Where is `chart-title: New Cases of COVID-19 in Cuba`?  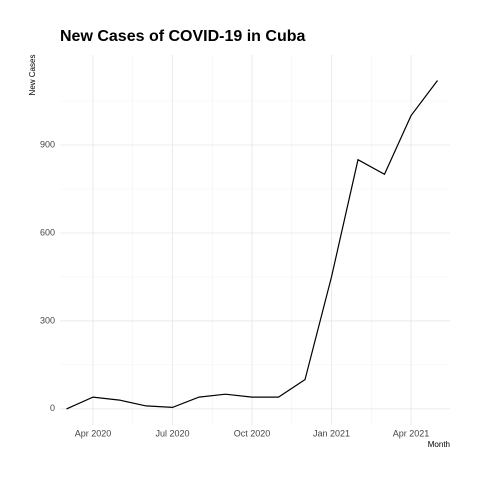
chart-title: New Cases of COVID-19 in Cuba is located at coordinates (182, 36).